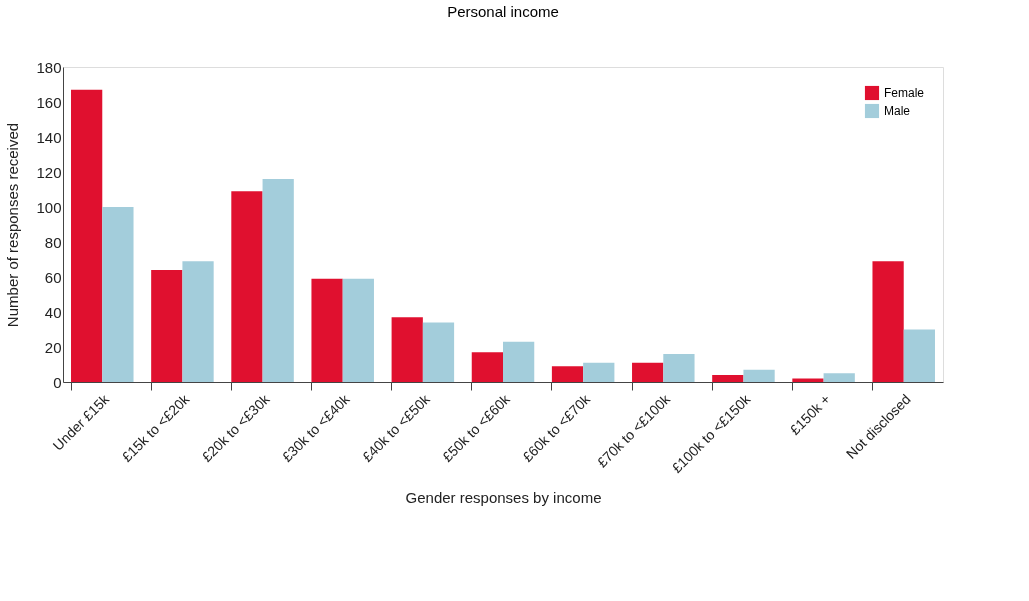  Describe the element at coordinates (53, 242) in the screenshot. I see `y-tick-label: 80` at that location.